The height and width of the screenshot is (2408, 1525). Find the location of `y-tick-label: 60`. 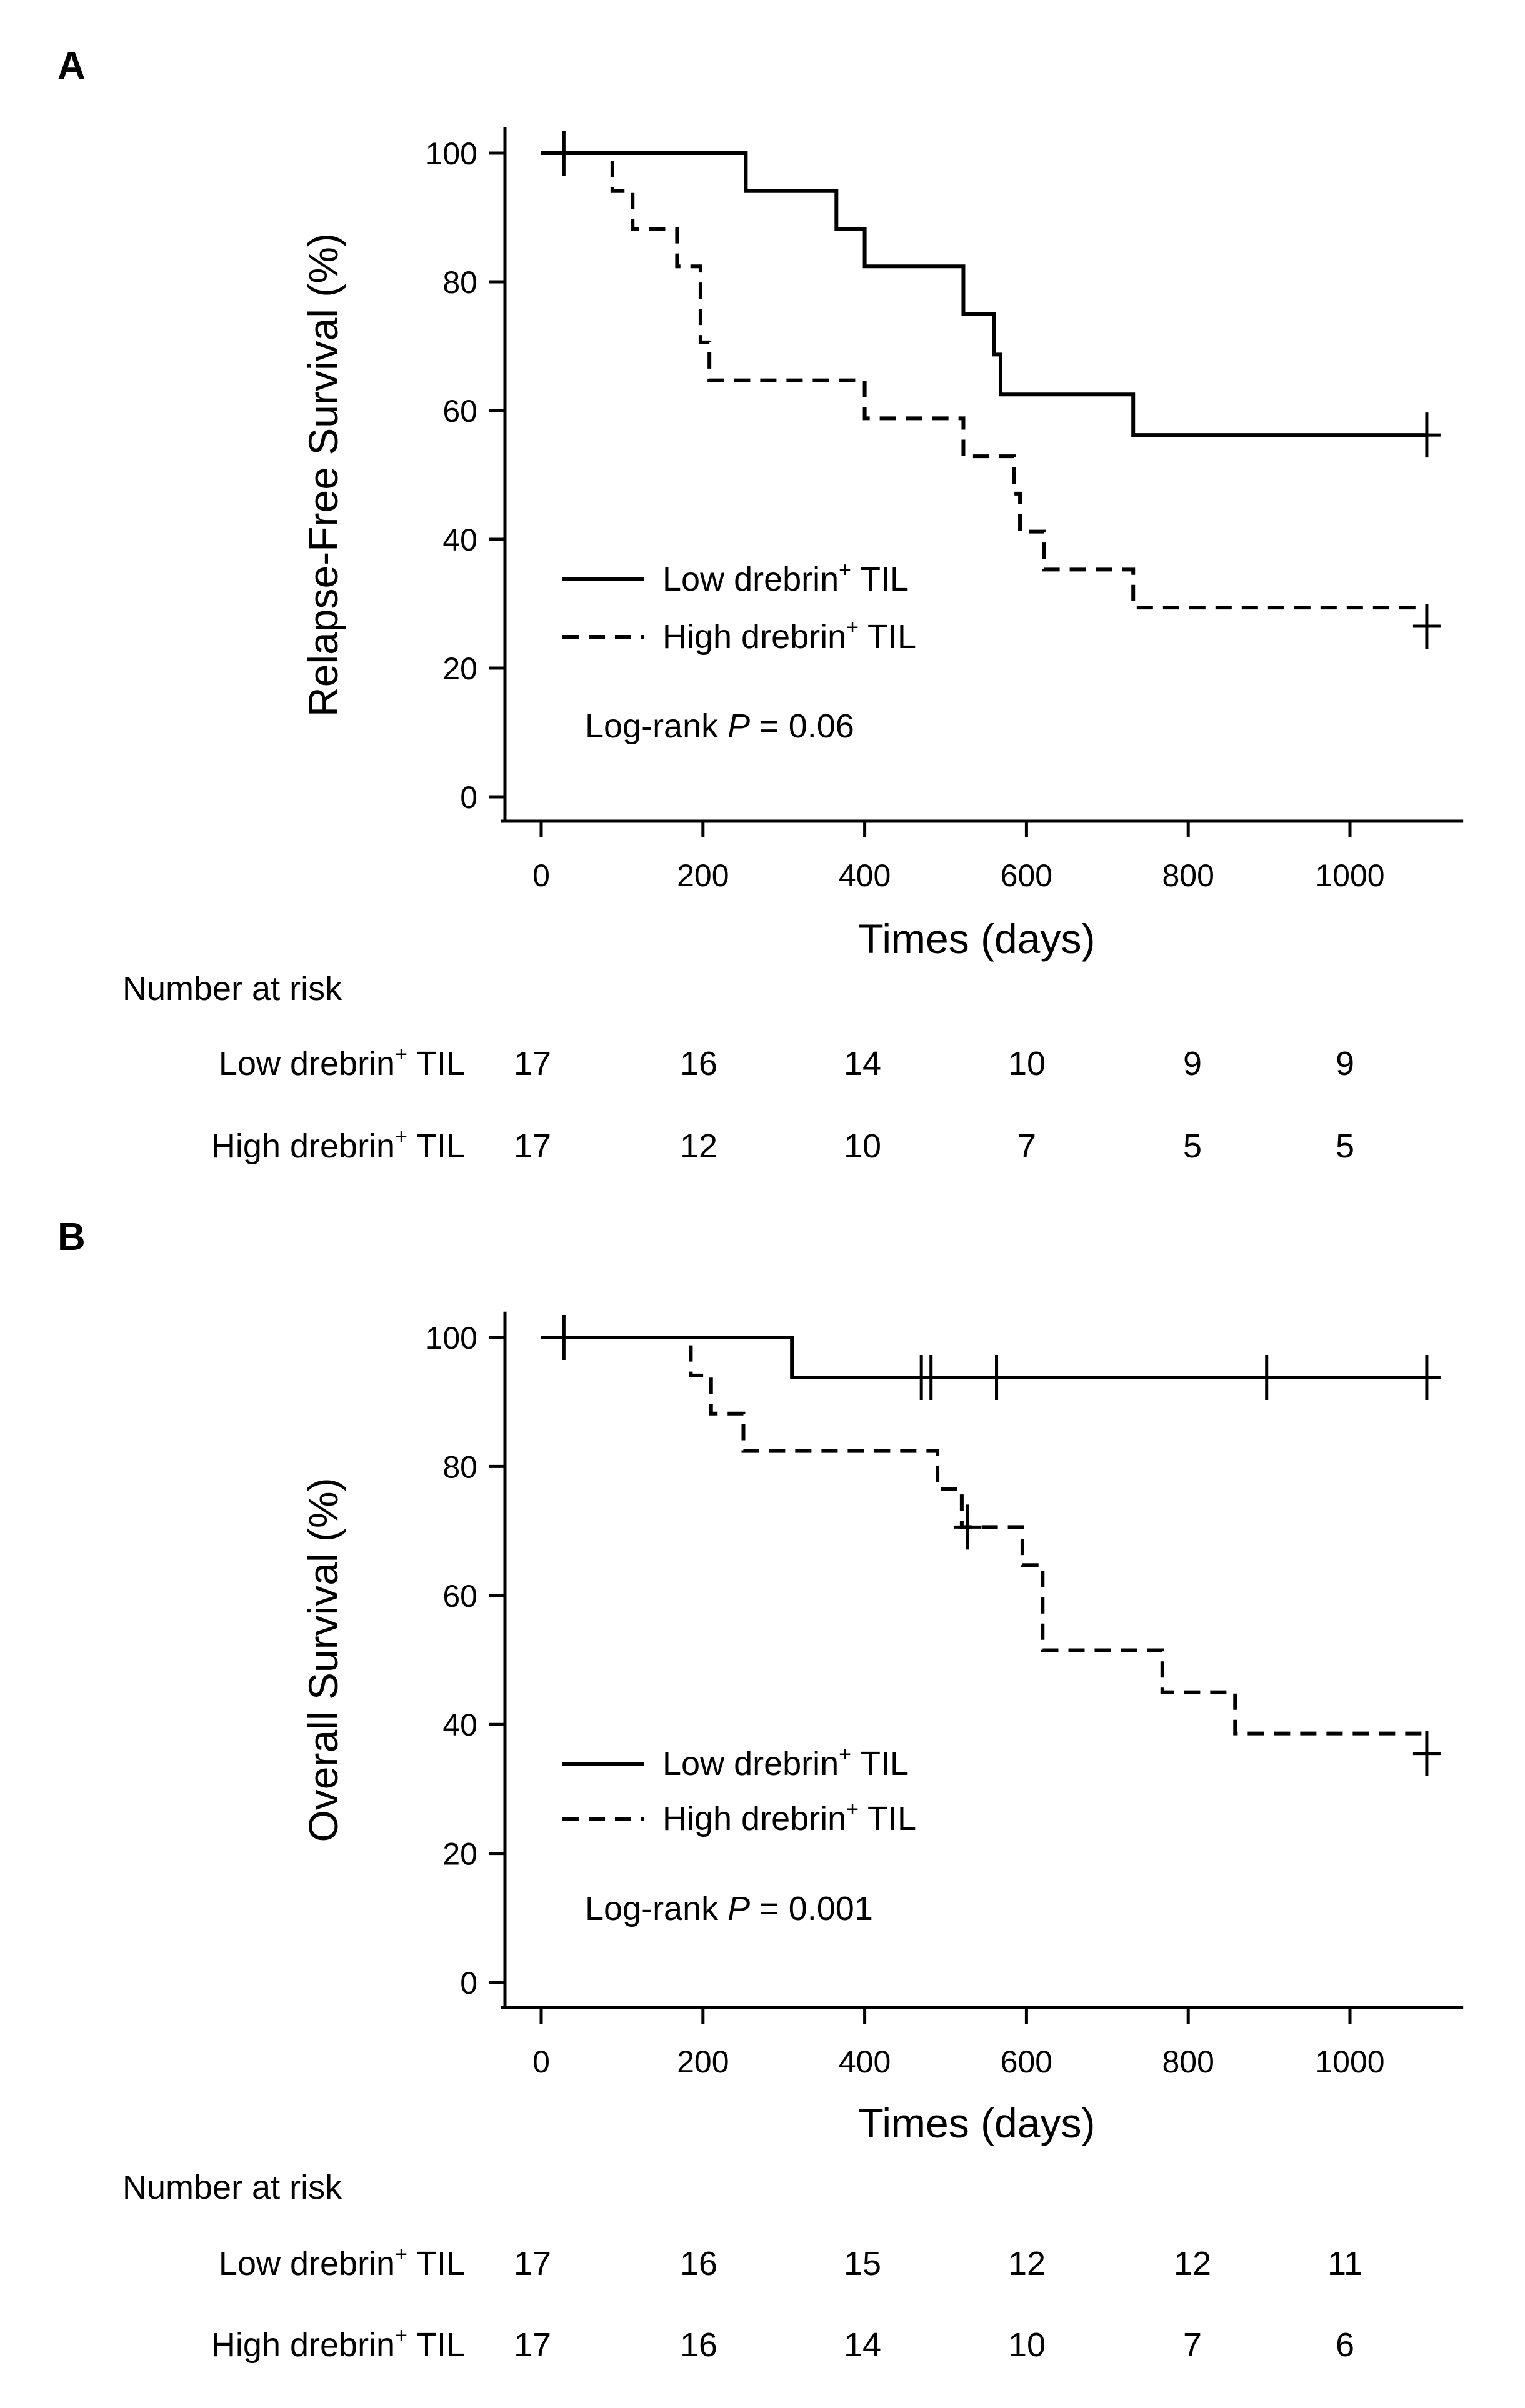

y-tick-label: 60 is located at coordinates (460, 411).